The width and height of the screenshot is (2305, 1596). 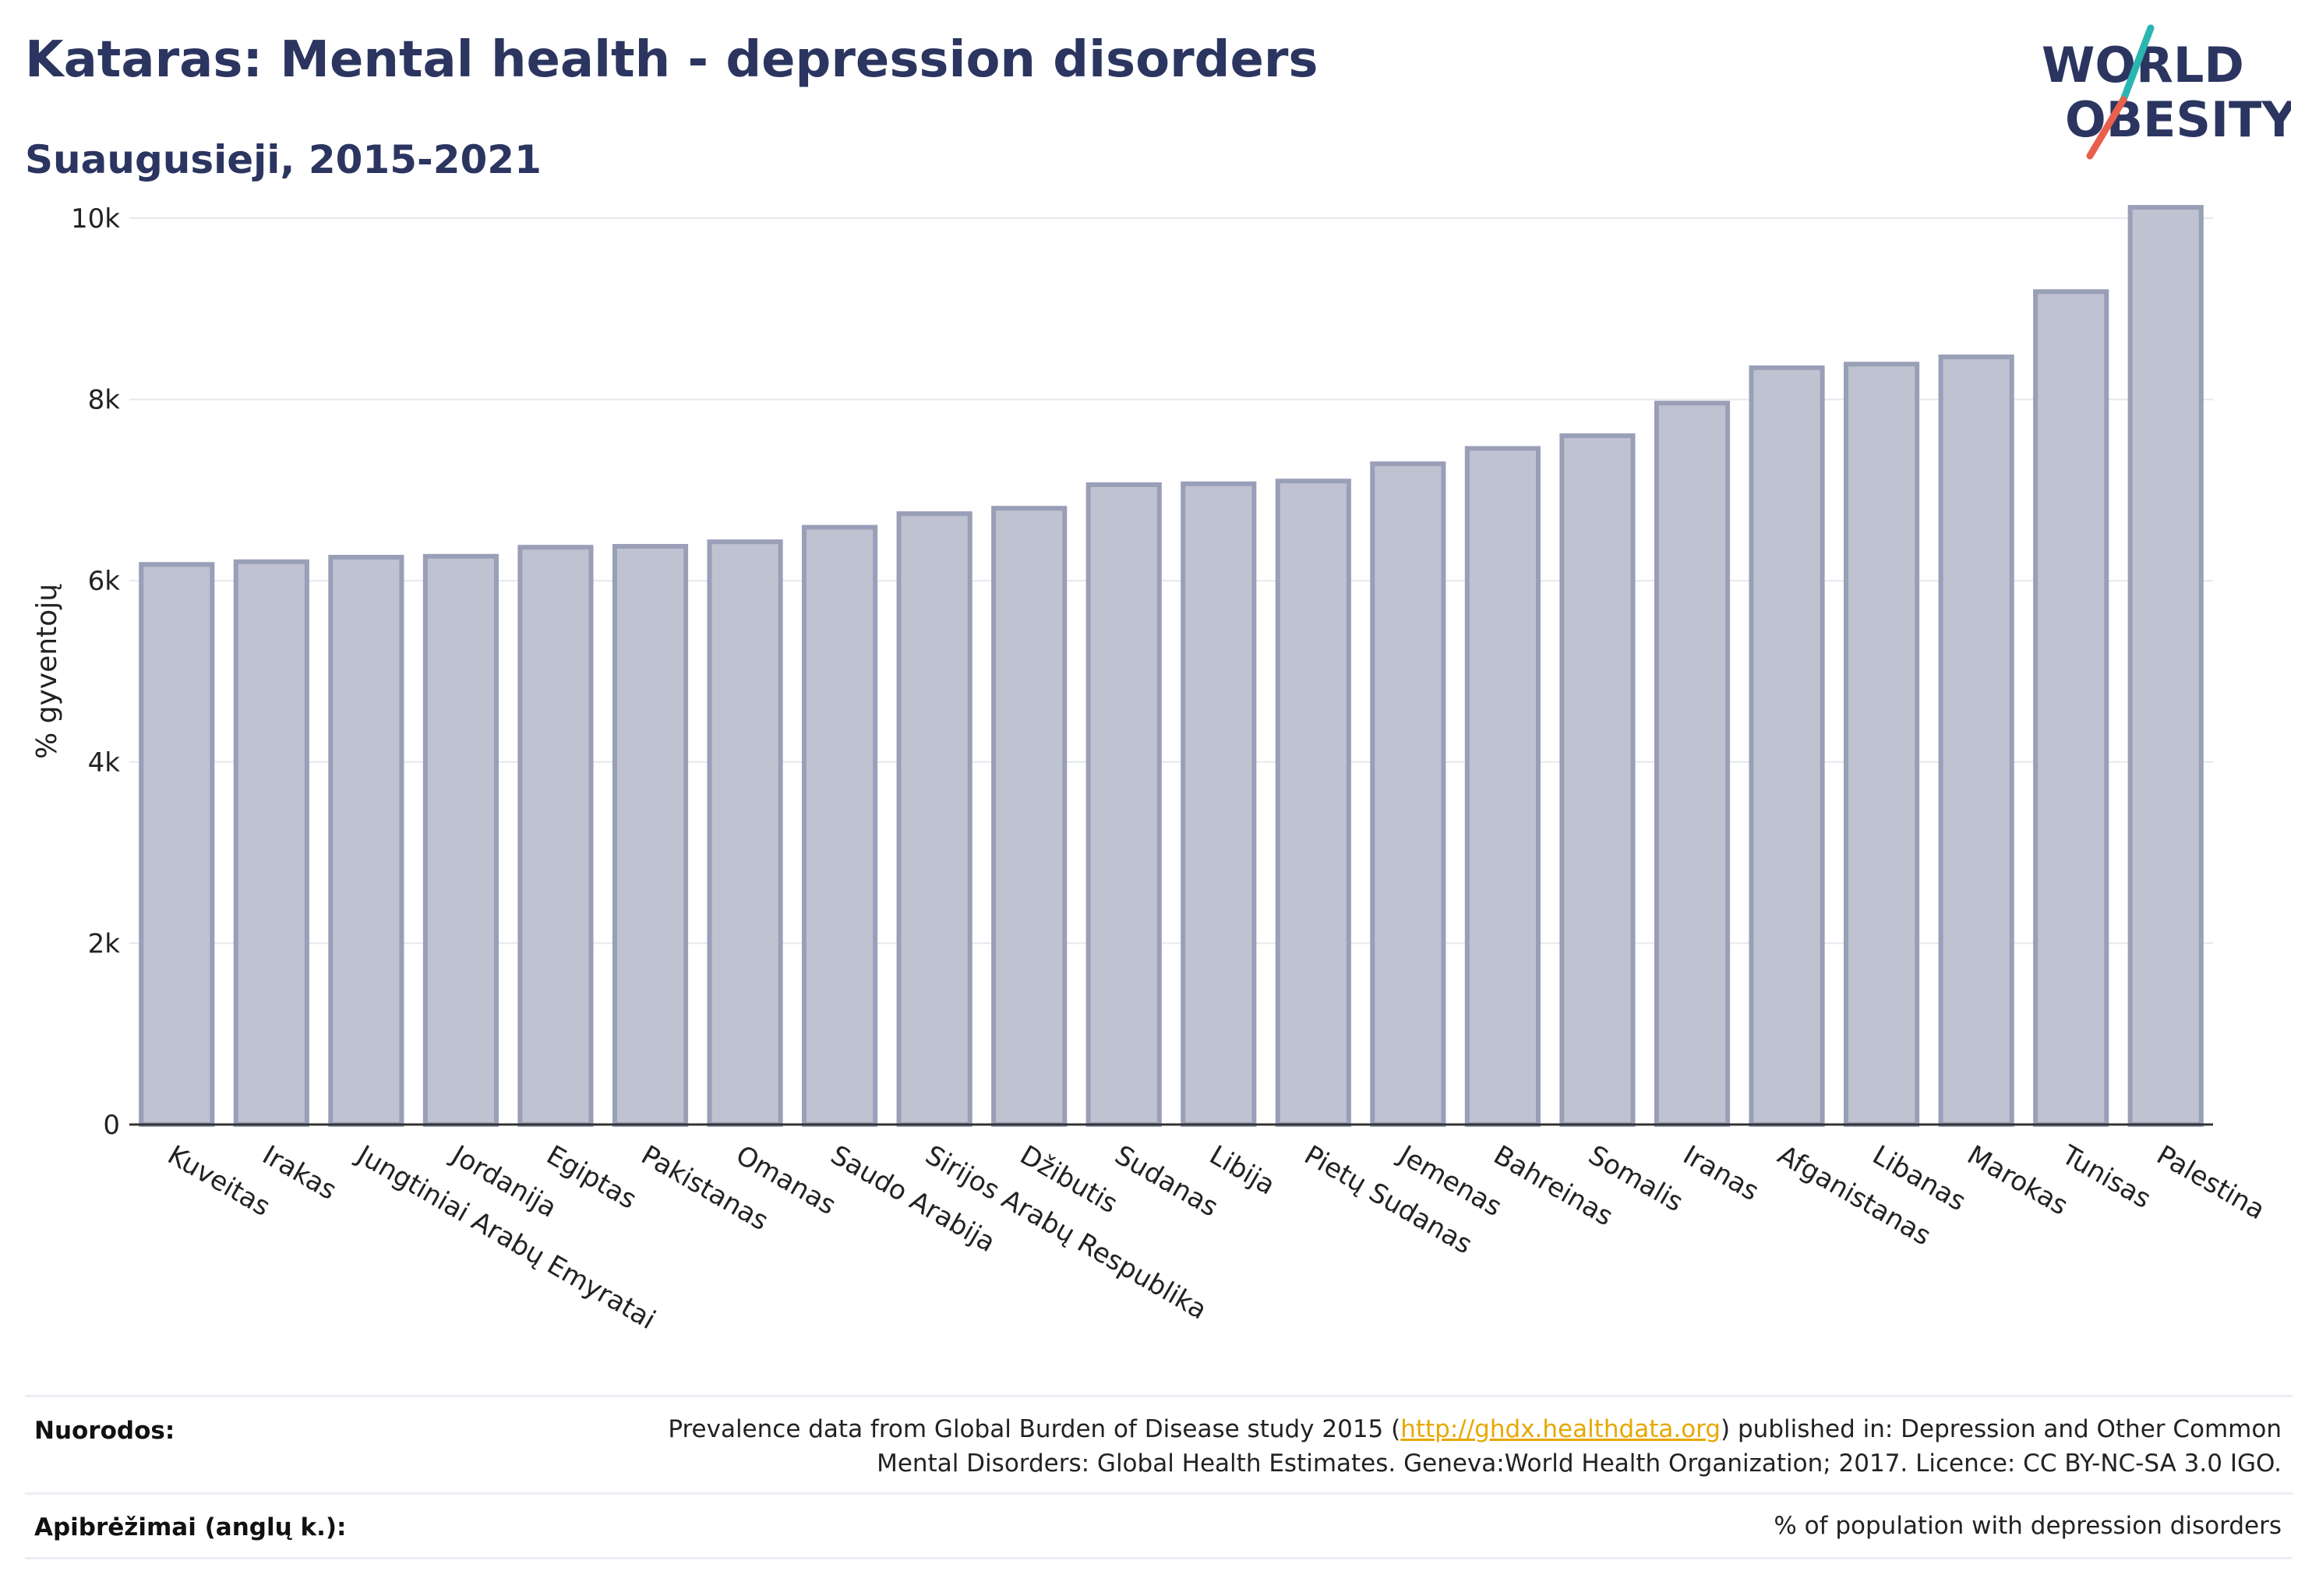 What do you see at coordinates (1388, 1199) in the screenshot?
I see `x-tick-label: Pietų Sudanas` at bounding box center [1388, 1199].